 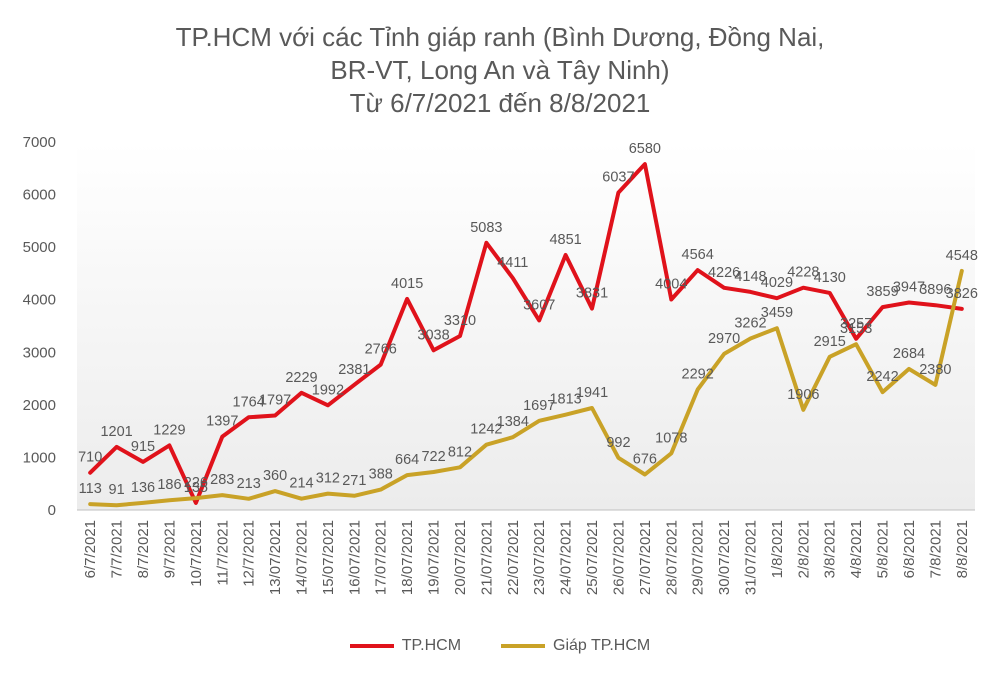 I want to click on data-label: 992, so click(x=618, y=443).